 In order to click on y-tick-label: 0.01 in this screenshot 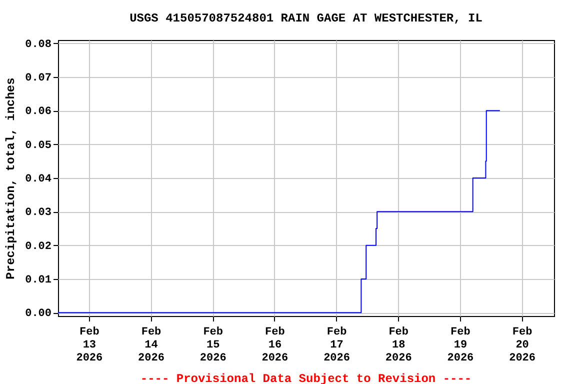, I will do `click(38, 280)`.